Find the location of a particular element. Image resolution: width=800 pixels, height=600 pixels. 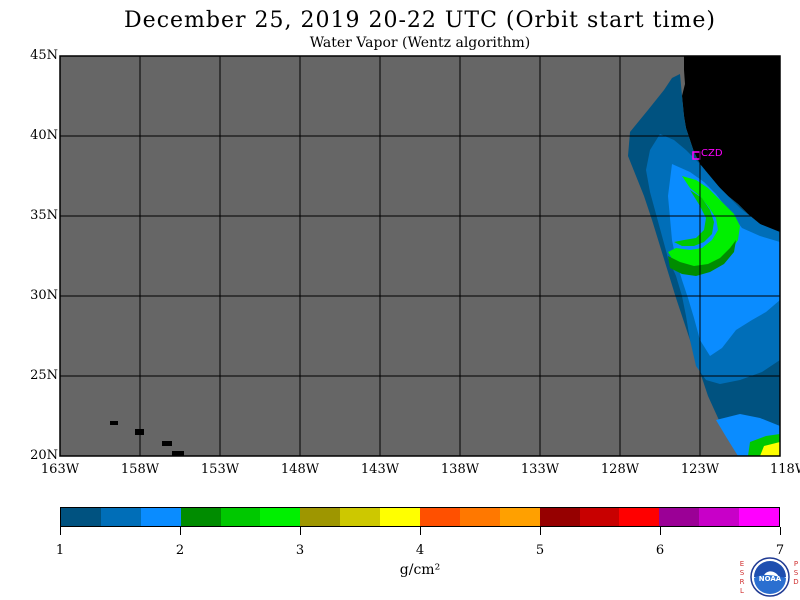

svg-text: NOAA is located at coordinates (770, 579).